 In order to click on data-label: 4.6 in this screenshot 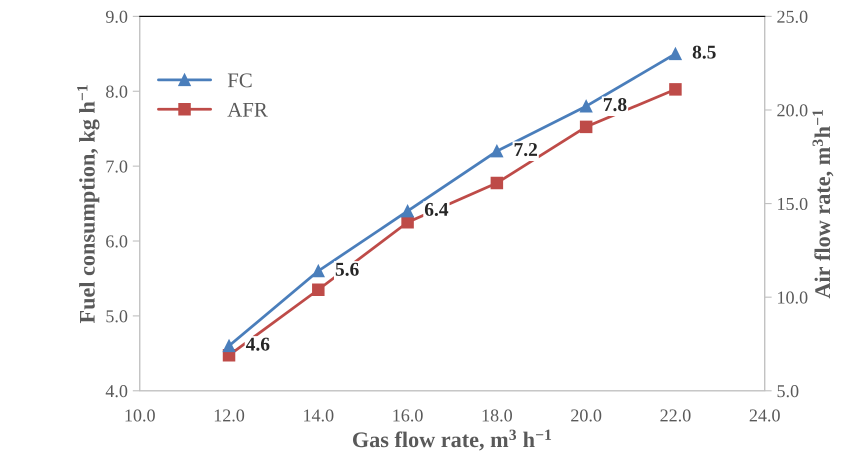, I will do `click(258, 344)`.